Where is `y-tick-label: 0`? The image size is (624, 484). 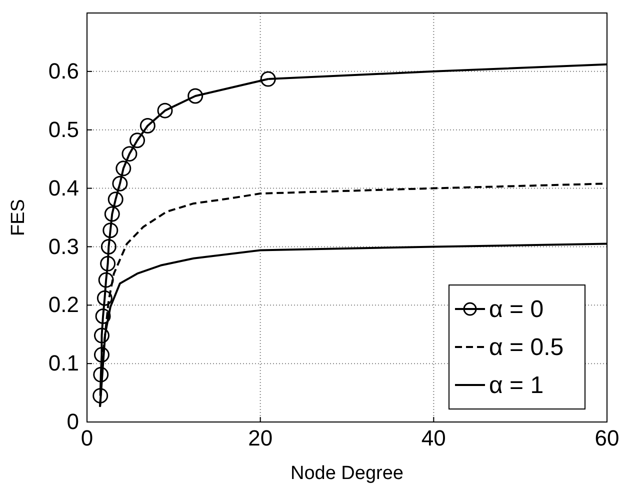
y-tick-label: 0 is located at coordinates (72, 421).